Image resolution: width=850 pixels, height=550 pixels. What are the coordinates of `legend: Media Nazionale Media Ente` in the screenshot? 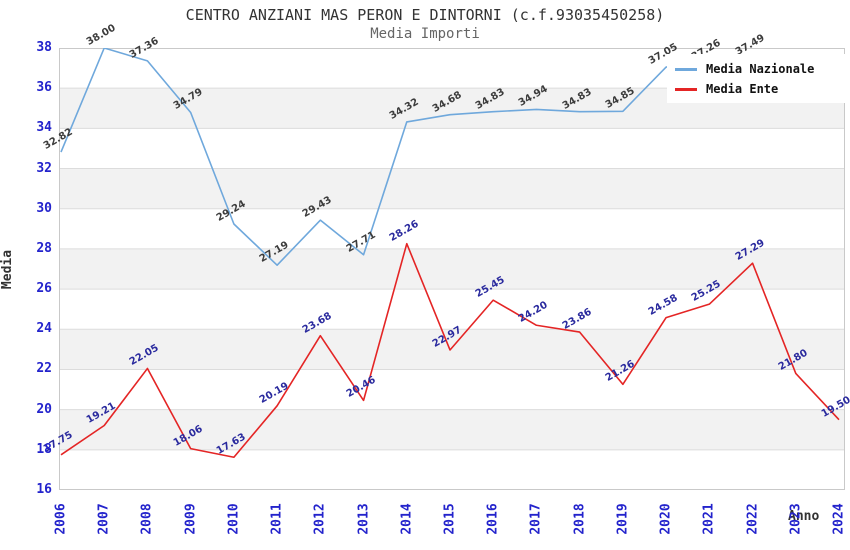 It's located at (756, 78).